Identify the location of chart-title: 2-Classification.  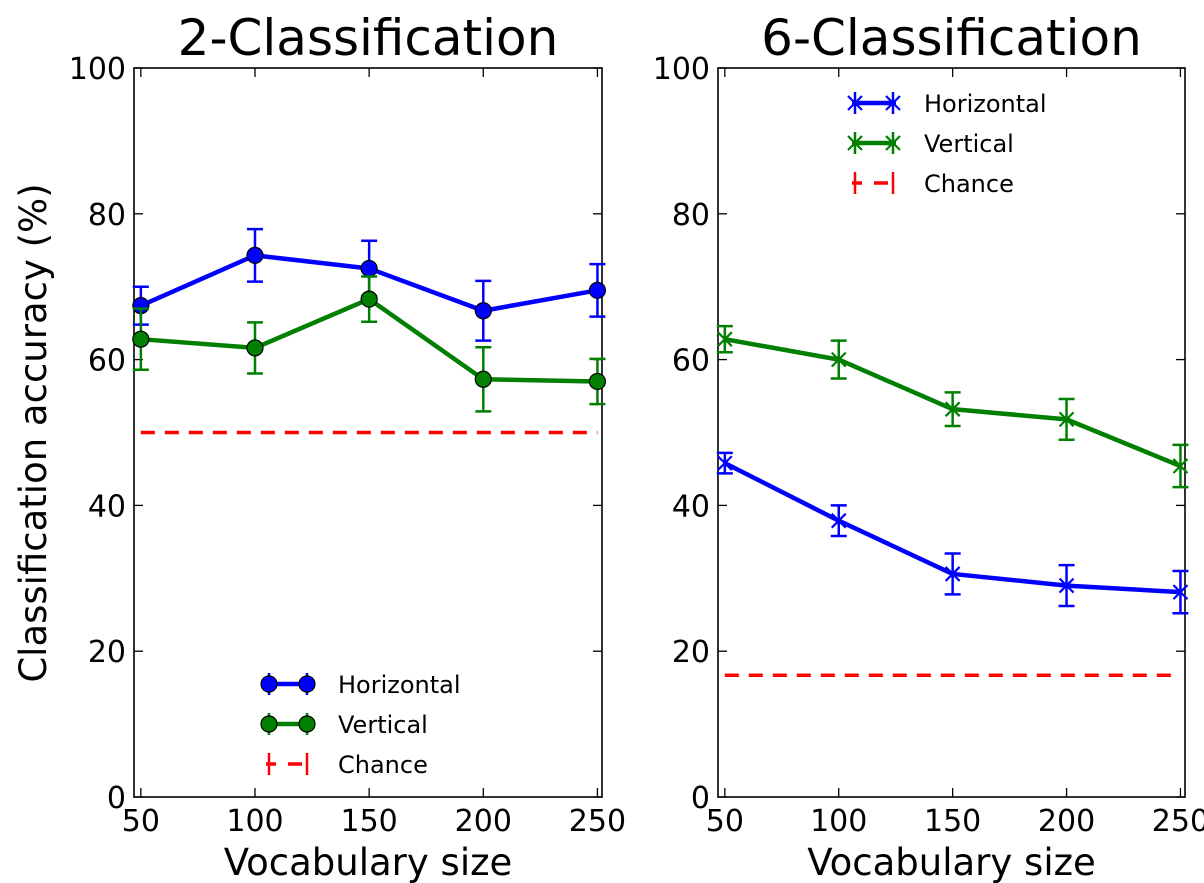
(368, 38).